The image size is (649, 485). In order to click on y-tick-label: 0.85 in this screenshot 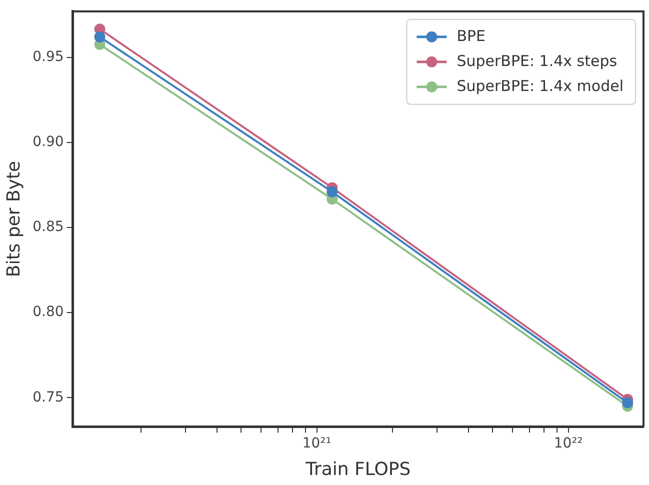, I will do `click(48, 227)`.